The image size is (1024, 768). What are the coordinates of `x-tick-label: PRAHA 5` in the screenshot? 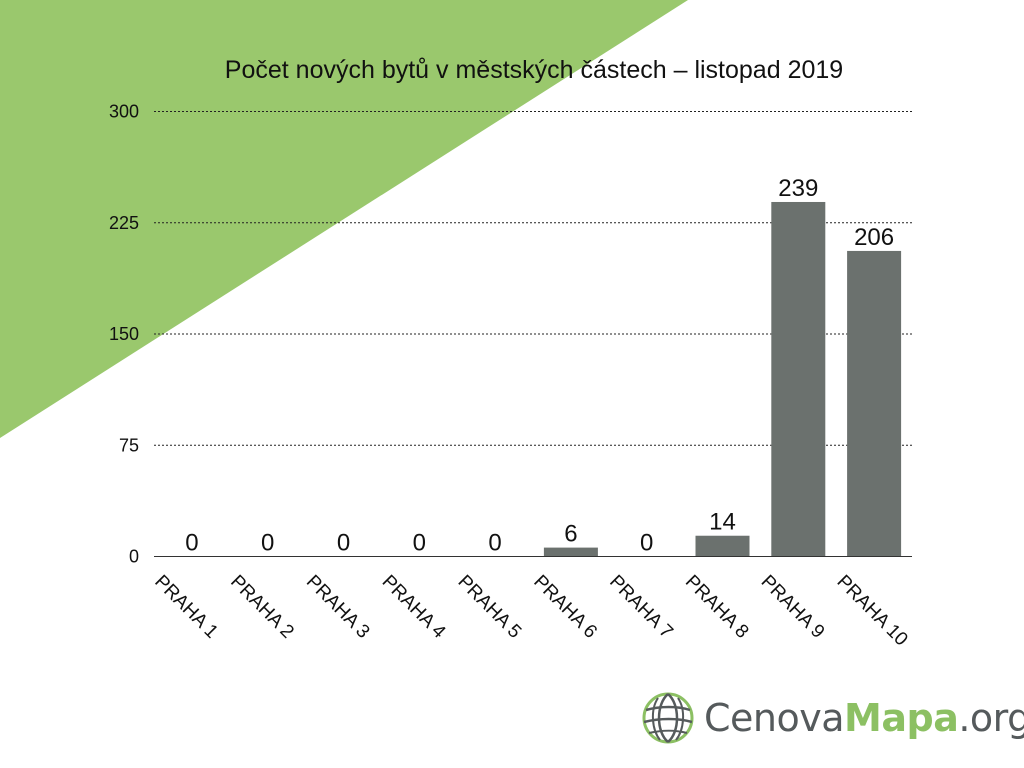 It's located at (490, 607).